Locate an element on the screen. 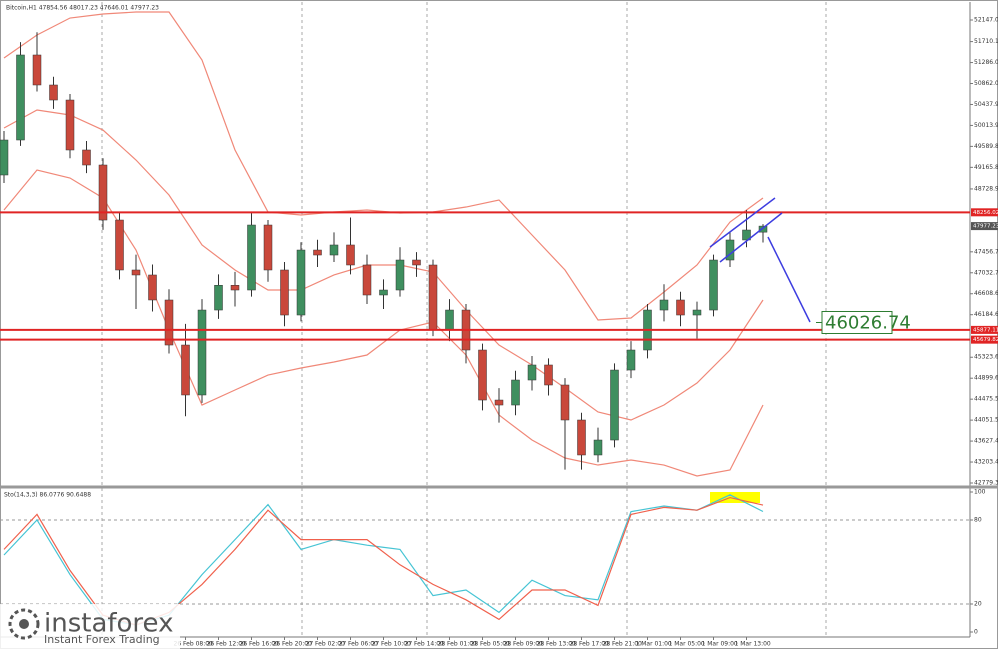  x-tick-label: 27 Feb 06:00 is located at coordinates (359, 644).